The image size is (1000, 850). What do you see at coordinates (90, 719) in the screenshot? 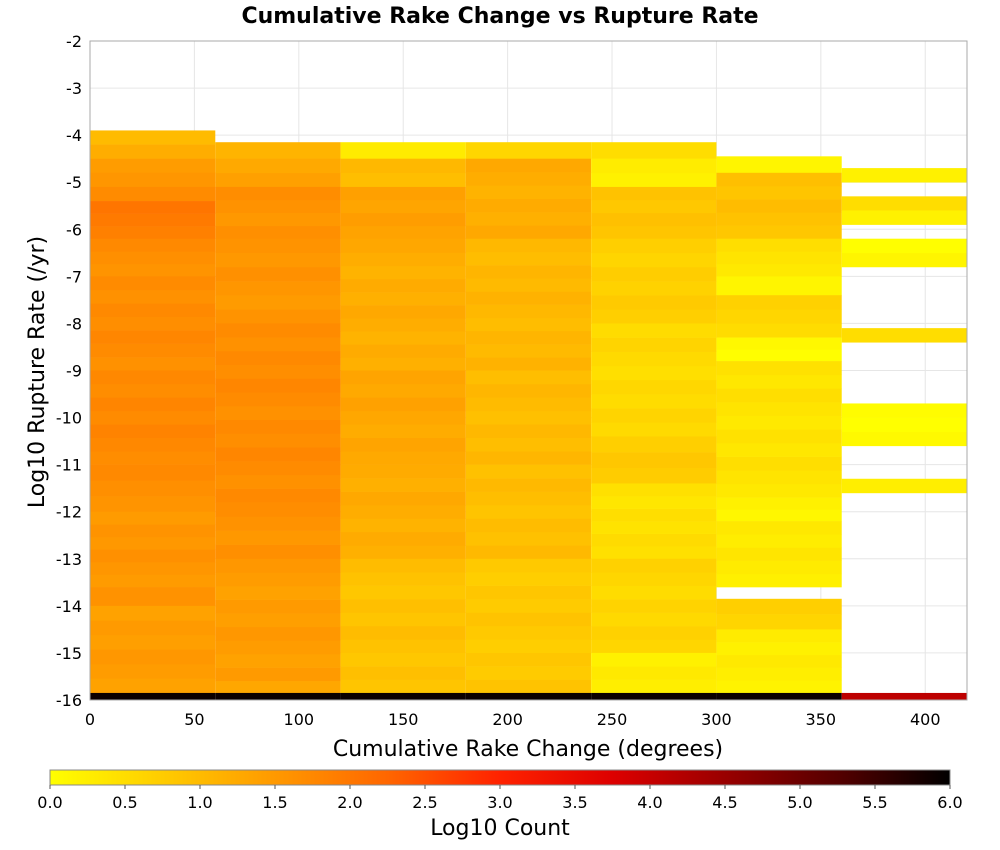
I see `x-tick-label: 0` at bounding box center [90, 719].